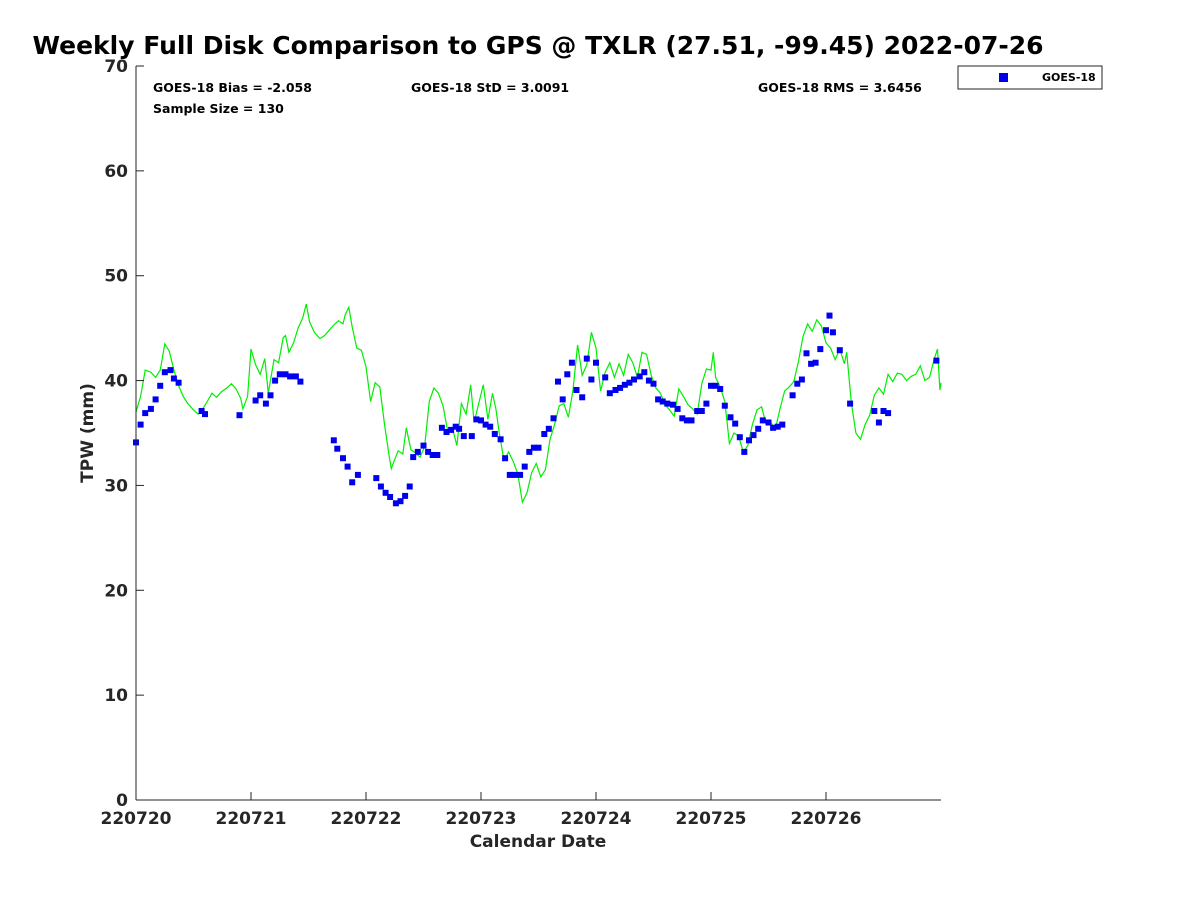 This screenshot has height=900, width=1200. What do you see at coordinates (1030, 77) in the screenshot?
I see `legend: GOES-18` at bounding box center [1030, 77].